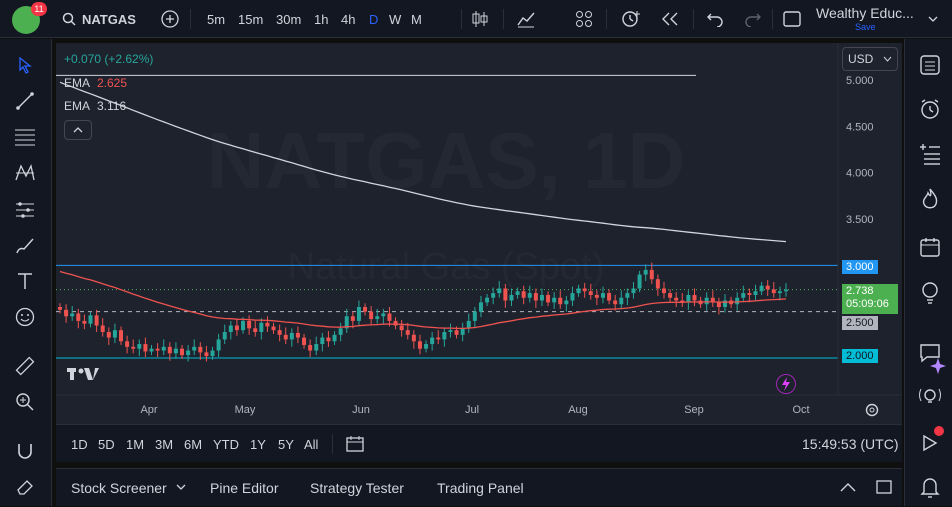 The width and height of the screenshot is (952, 507). Describe the element at coordinates (872, 410) in the screenshot. I see `settings-icon` at that location.